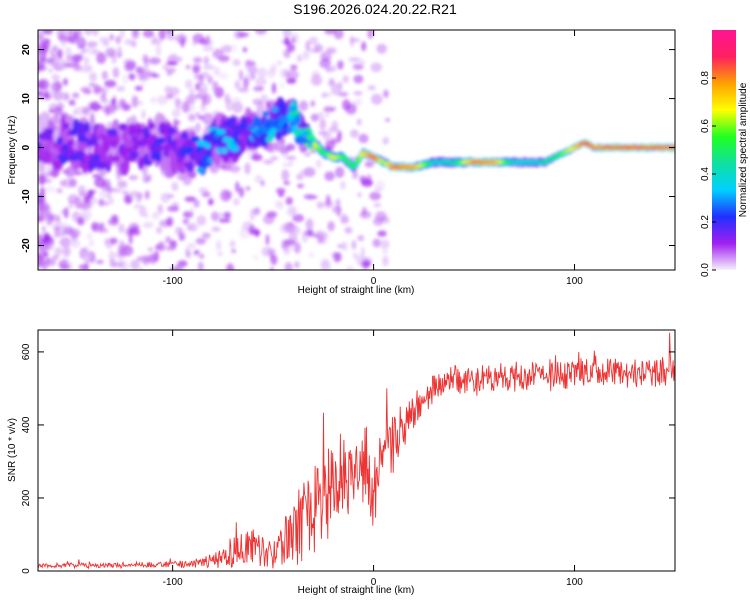 Image resolution: width=750 pixels, height=600 pixels. What do you see at coordinates (26, 147) in the screenshot?
I see `y-tick-label: 0` at bounding box center [26, 147].